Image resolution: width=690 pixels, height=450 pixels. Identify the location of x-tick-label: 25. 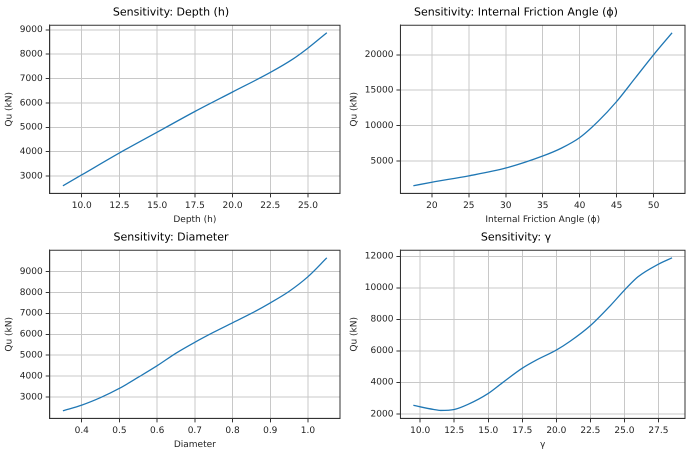
(469, 206).